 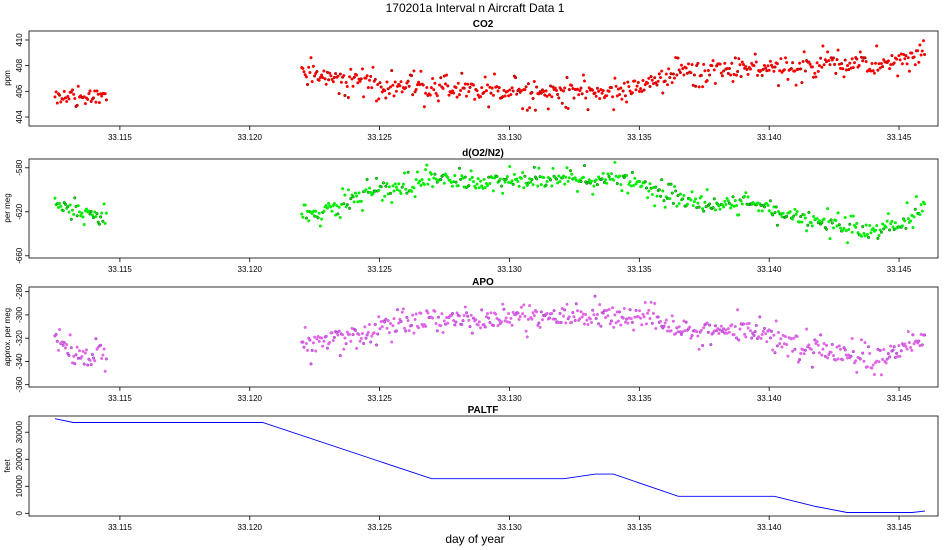 I want to click on paltf-y-tick-label: 30000, so click(x=19, y=432).